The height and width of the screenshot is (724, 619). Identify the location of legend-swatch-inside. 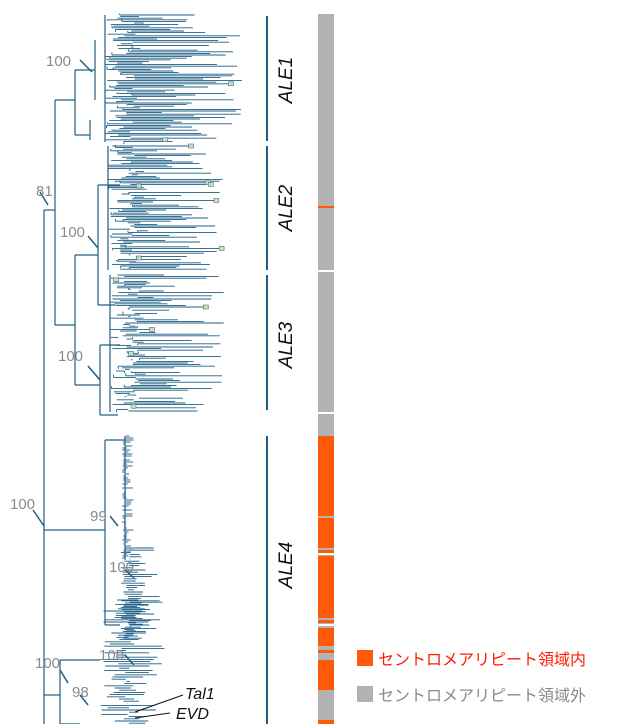
(365, 658).